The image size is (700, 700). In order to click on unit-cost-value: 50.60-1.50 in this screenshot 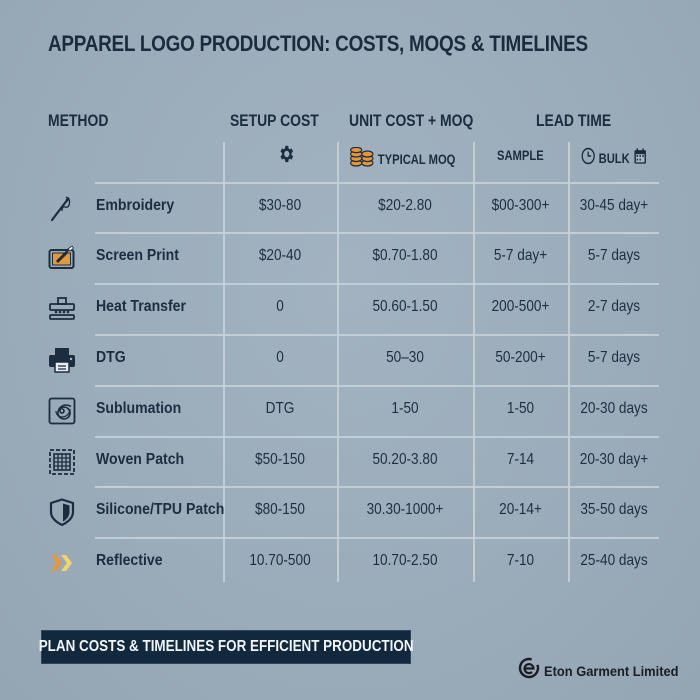, I will do `click(405, 306)`.